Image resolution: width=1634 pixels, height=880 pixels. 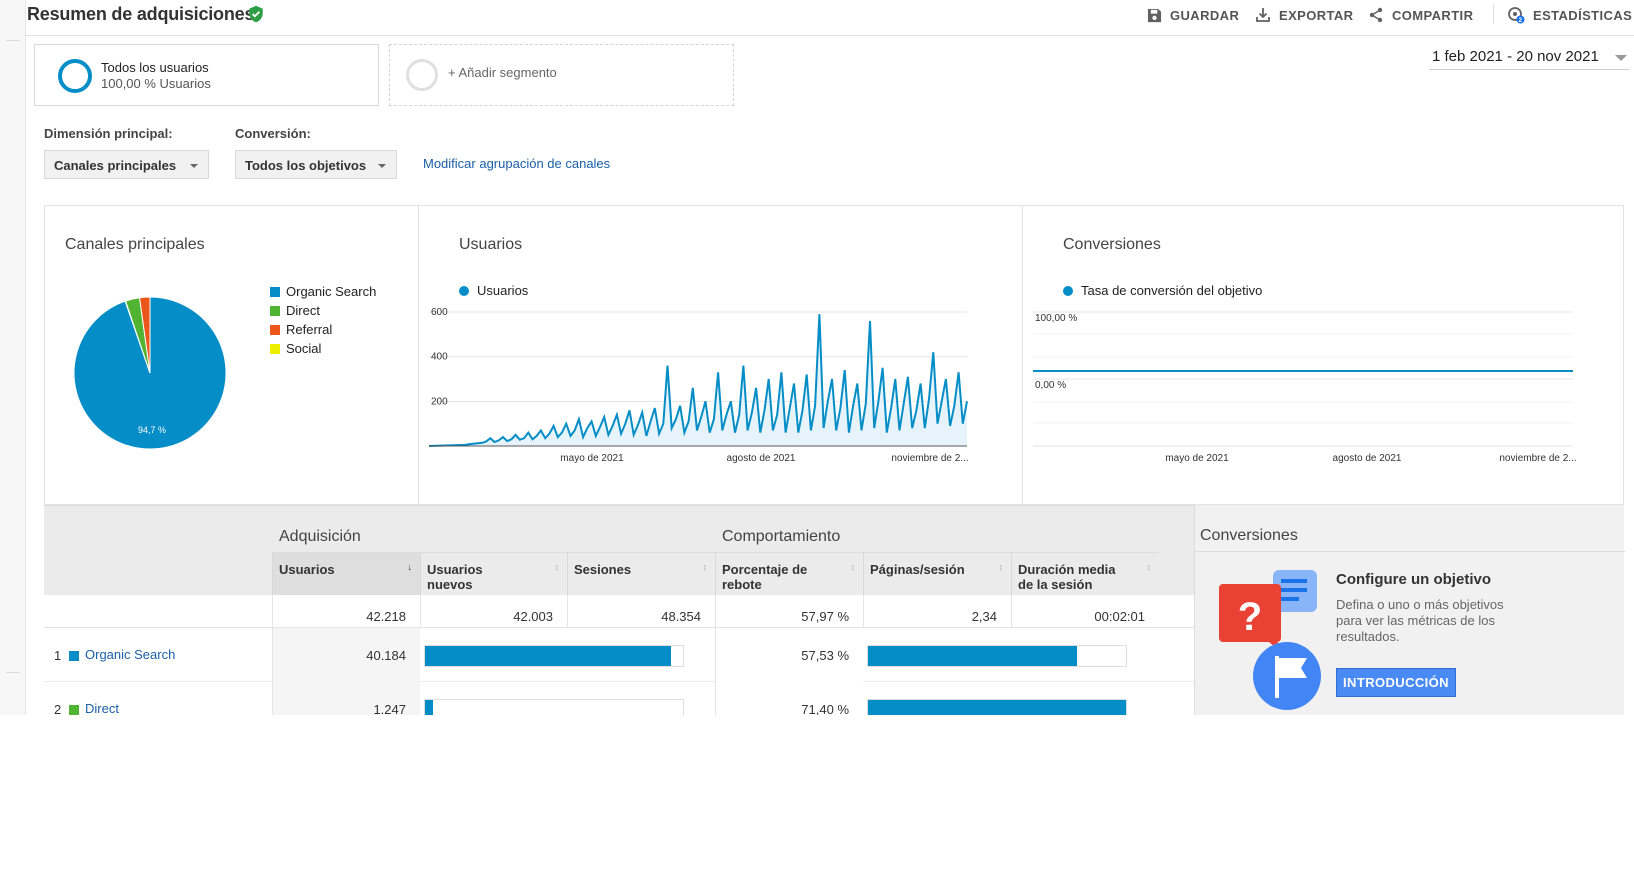 I want to click on col-users: Usuarios ↓, so click(x=346, y=574).